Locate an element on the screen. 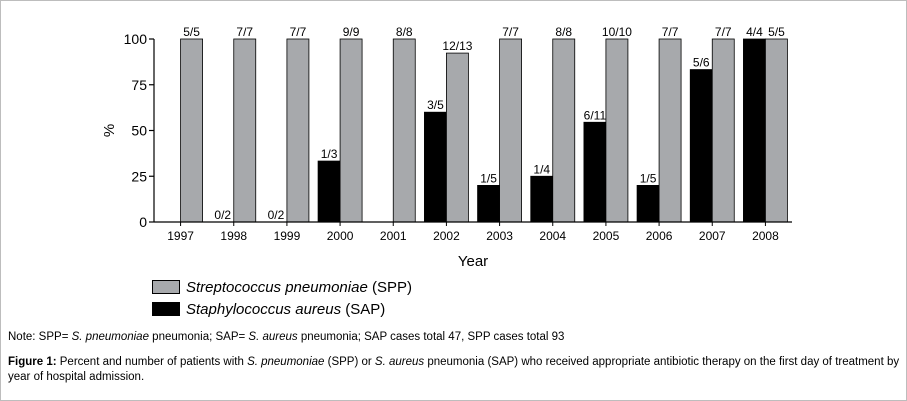 The width and height of the screenshot is (907, 401). data-label-spp-1998: 7/7 is located at coordinates (244, 32).